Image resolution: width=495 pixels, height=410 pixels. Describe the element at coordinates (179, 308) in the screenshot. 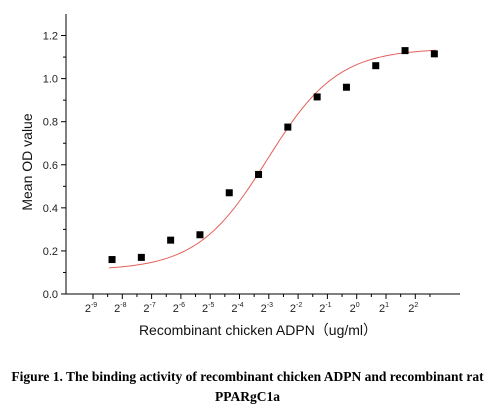

I see `x-tick-label: 2-6` at that location.